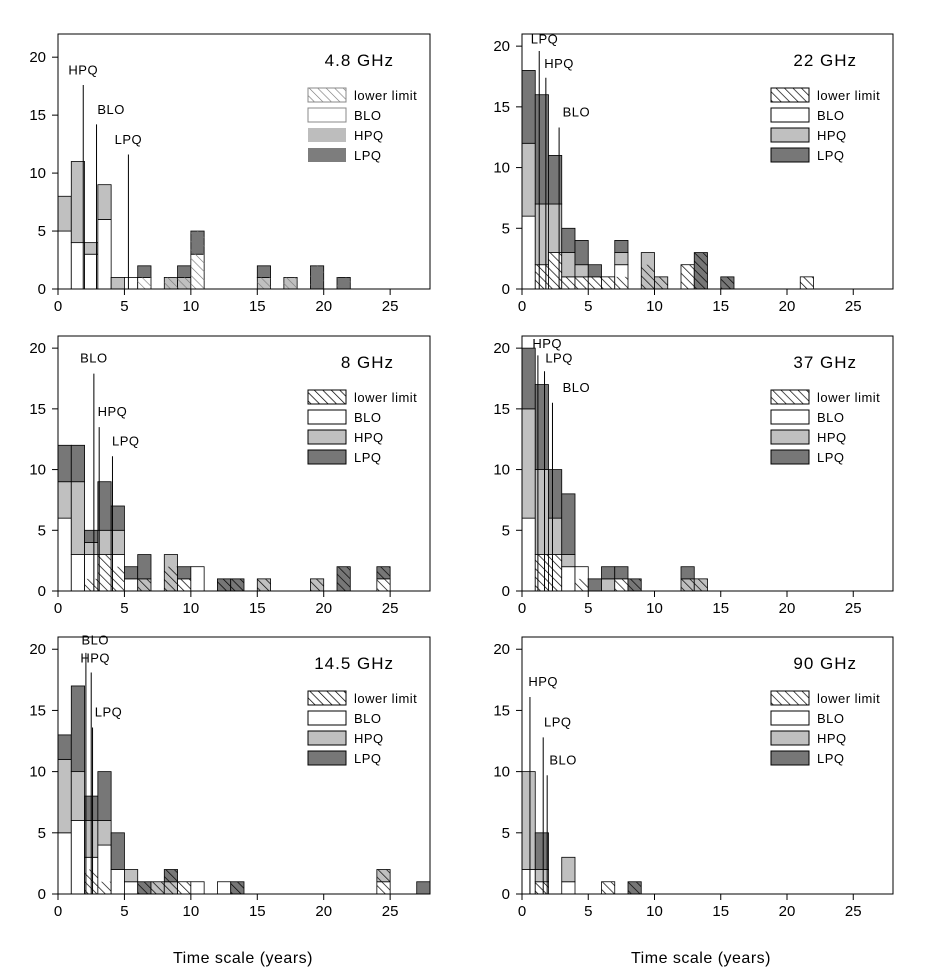  Describe the element at coordinates (825, 60) in the screenshot. I see `panel-title: 22 GHz` at that location.